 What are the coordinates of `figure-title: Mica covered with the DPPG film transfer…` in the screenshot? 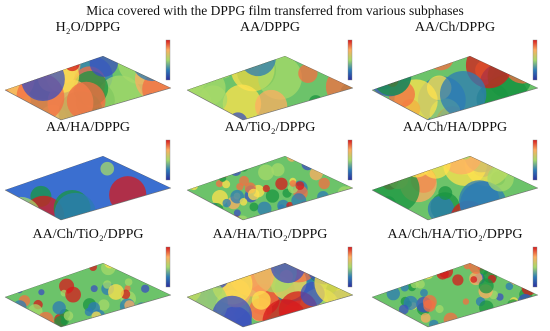 It's located at (275, 10).